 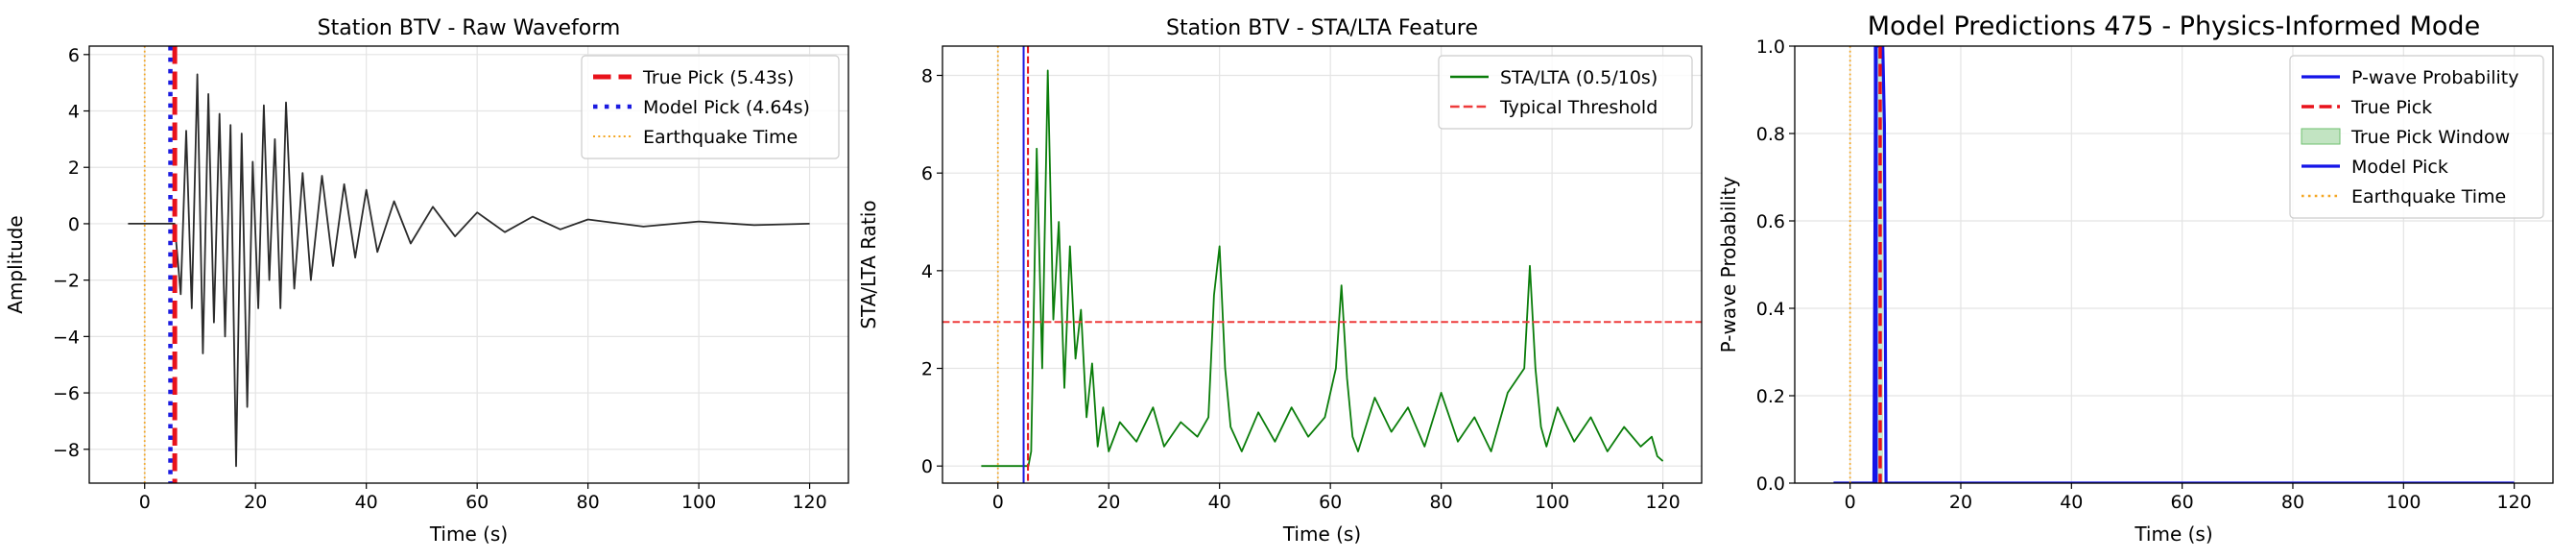 I want to click on legend-label: Model Pick (4.64s), so click(x=726, y=107).